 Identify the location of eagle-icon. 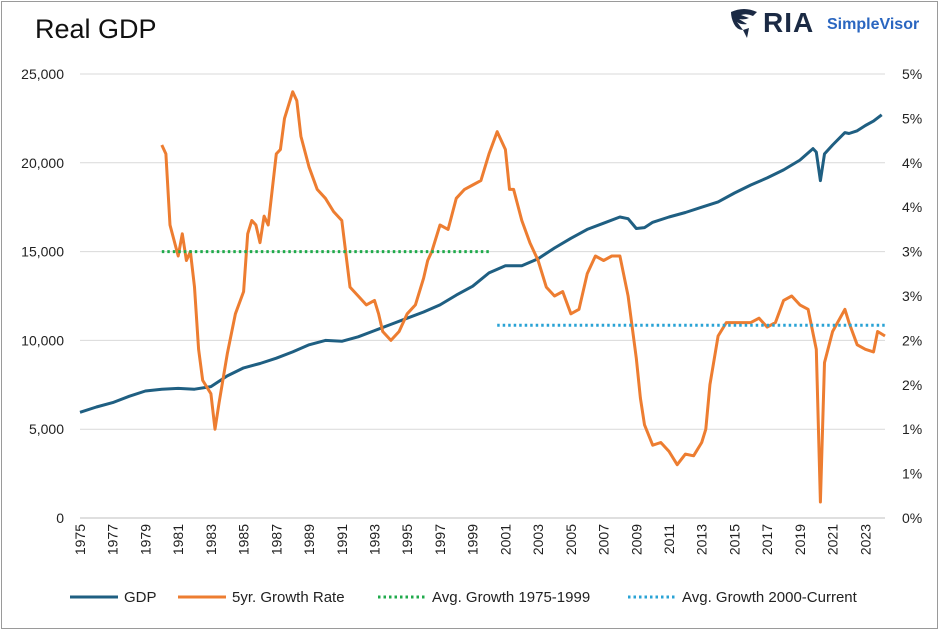
(744, 23).